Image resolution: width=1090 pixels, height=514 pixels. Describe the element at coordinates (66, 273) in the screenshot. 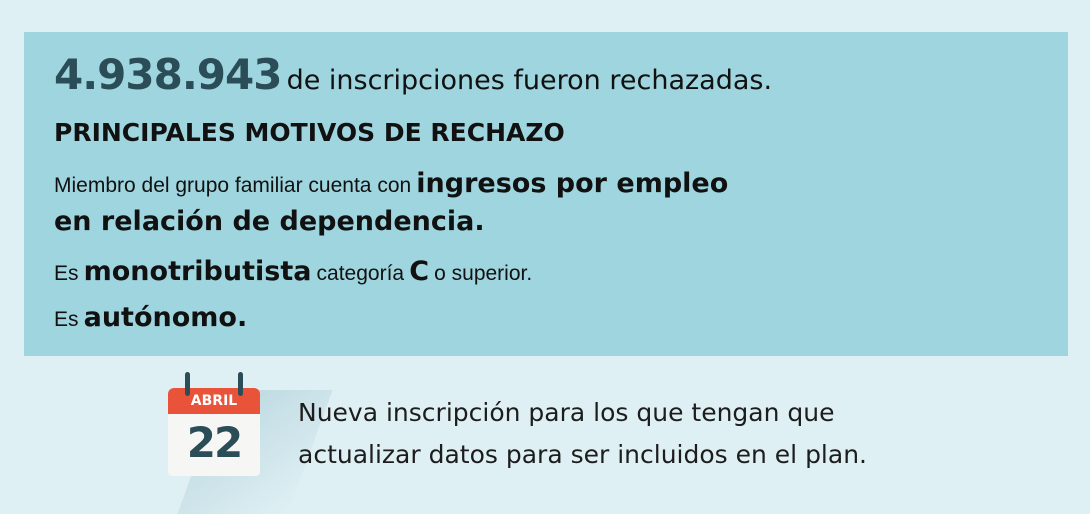

I see `reason-2-es: Es` at that location.